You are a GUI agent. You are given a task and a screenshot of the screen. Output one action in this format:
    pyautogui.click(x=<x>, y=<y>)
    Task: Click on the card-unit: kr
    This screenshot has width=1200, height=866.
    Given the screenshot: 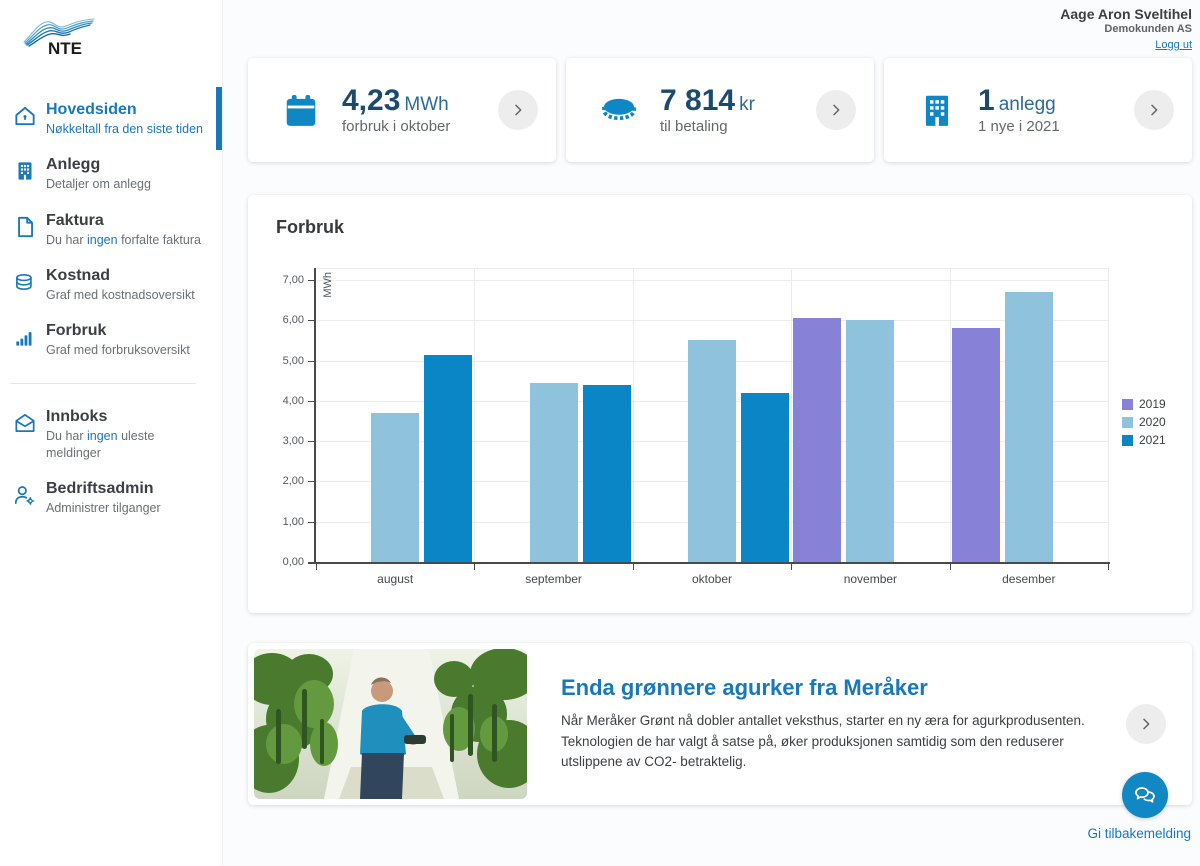 What is the action you would take?
    pyautogui.click(x=747, y=104)
    